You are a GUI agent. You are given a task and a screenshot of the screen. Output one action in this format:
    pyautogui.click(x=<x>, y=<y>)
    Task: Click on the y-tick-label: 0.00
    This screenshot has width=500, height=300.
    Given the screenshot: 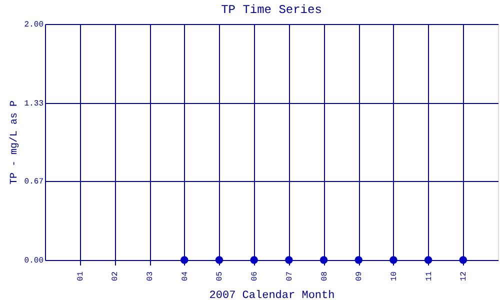 What is the action you would take?
    pyautogui.click(x=34, y=261)
    